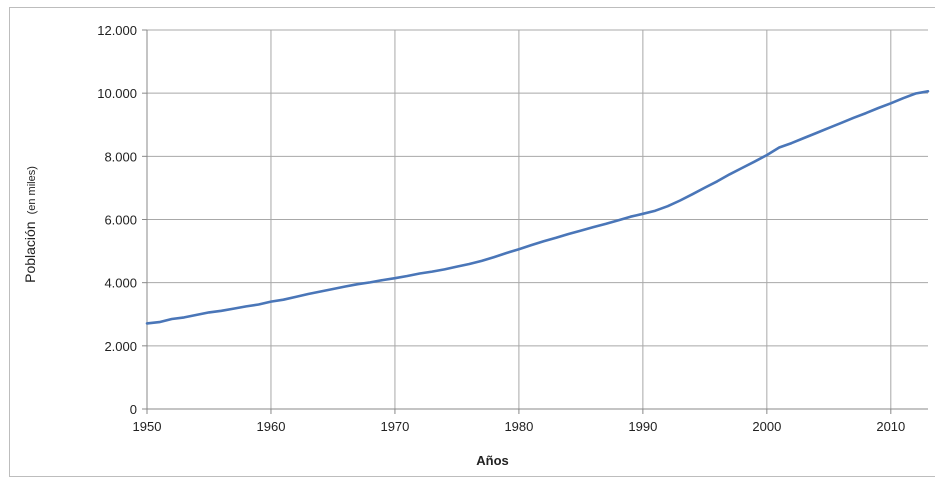 The height and width of the screenshot is (483, 943). Describe the element at coordinates (271, 426) in the screenshot. I see `x-tick-label: 1960` at that location.